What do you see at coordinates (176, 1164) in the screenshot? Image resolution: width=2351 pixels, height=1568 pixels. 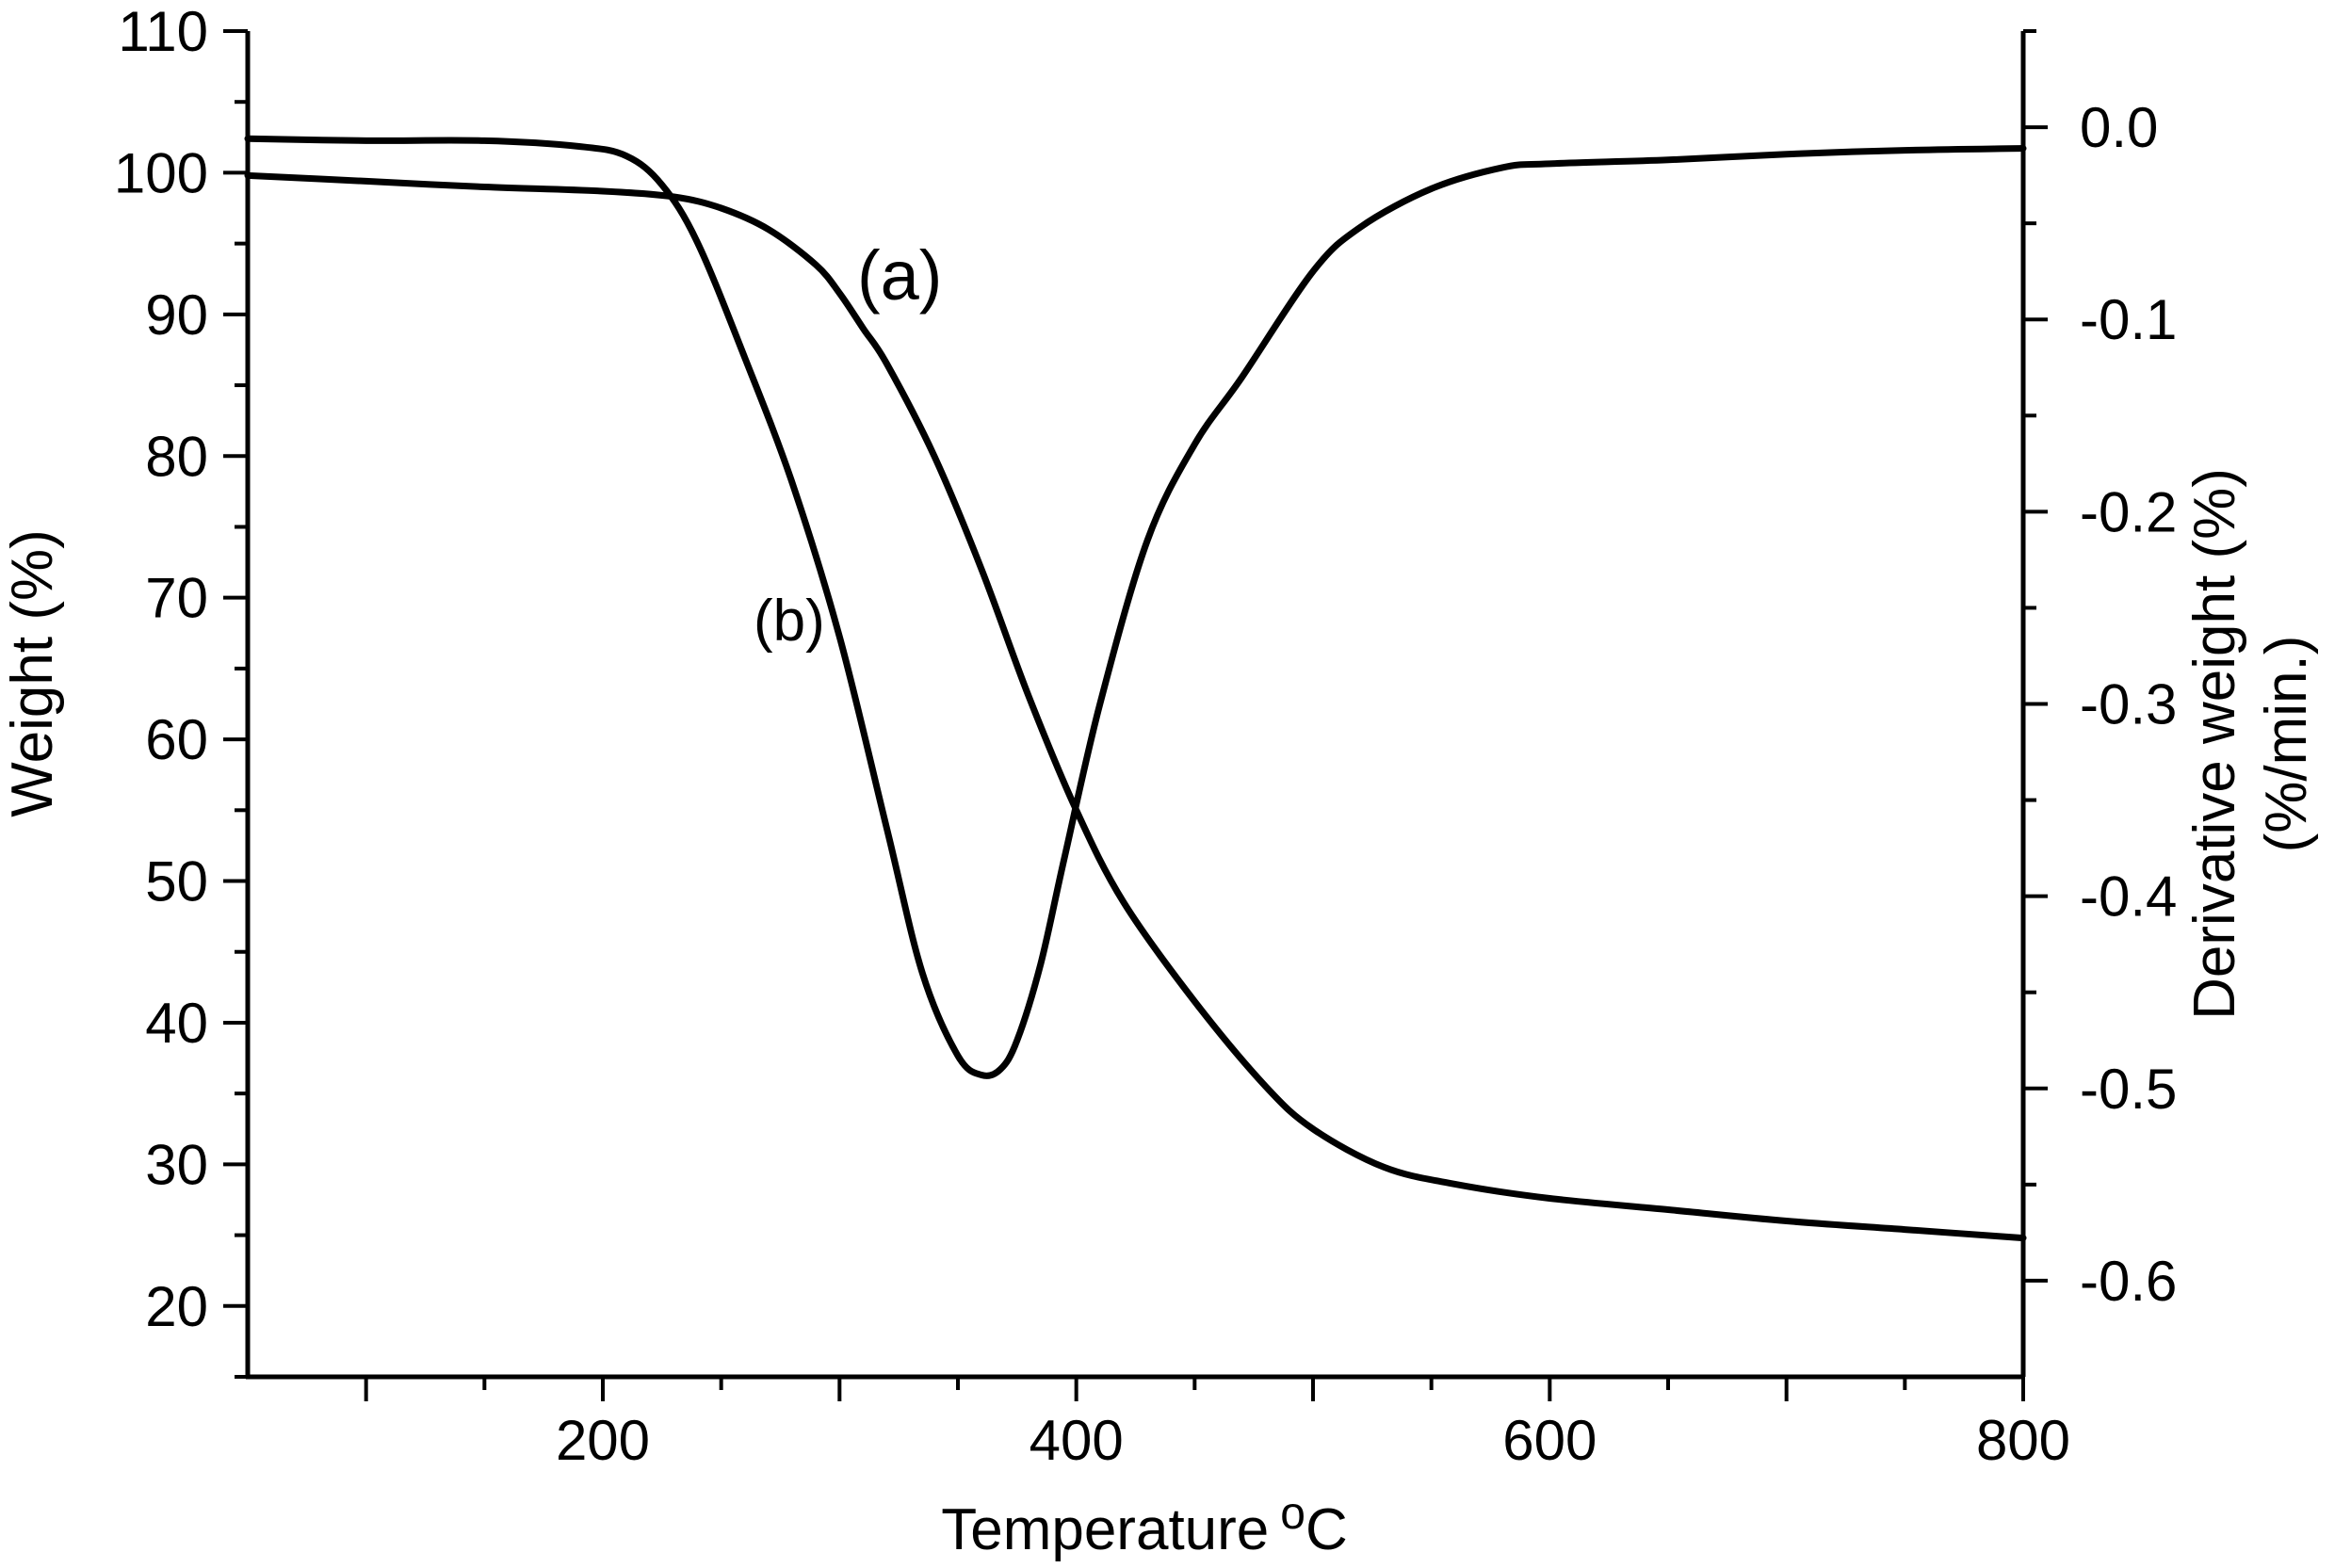 I see `y-left-tick-label: 30` at bounding box center [176, 1164].